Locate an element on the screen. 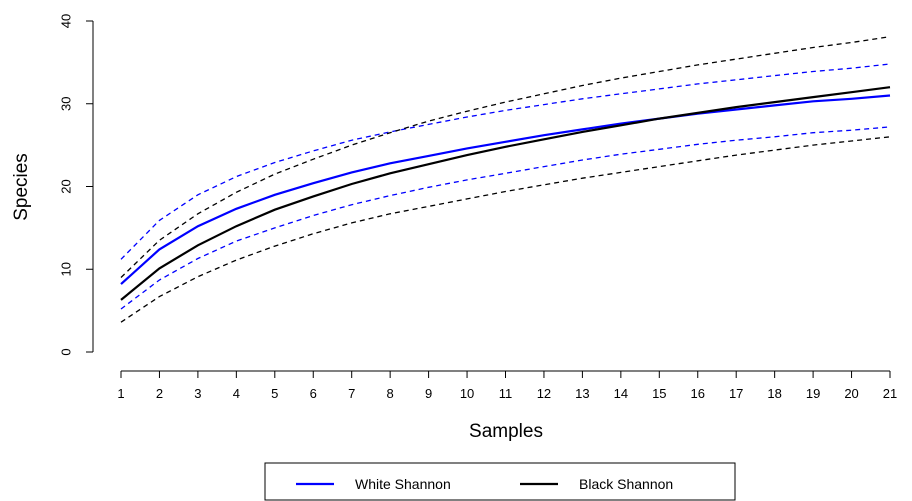  legend-label-white-shannon: White Shannon is located at coordinates (403, 484).